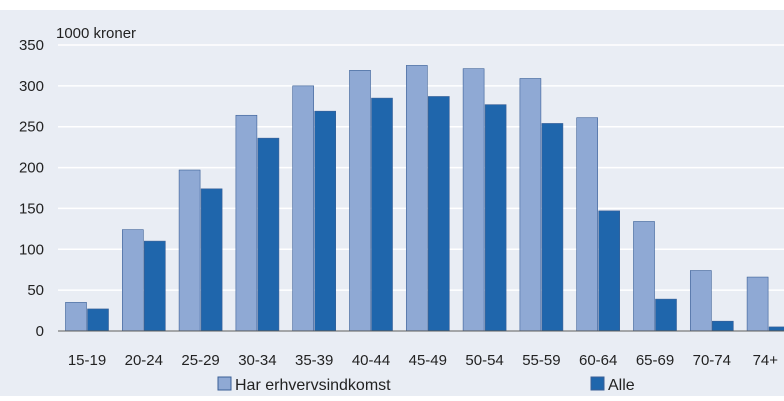  I want to click on x-tick-label: 70-74, so click(712, 360).